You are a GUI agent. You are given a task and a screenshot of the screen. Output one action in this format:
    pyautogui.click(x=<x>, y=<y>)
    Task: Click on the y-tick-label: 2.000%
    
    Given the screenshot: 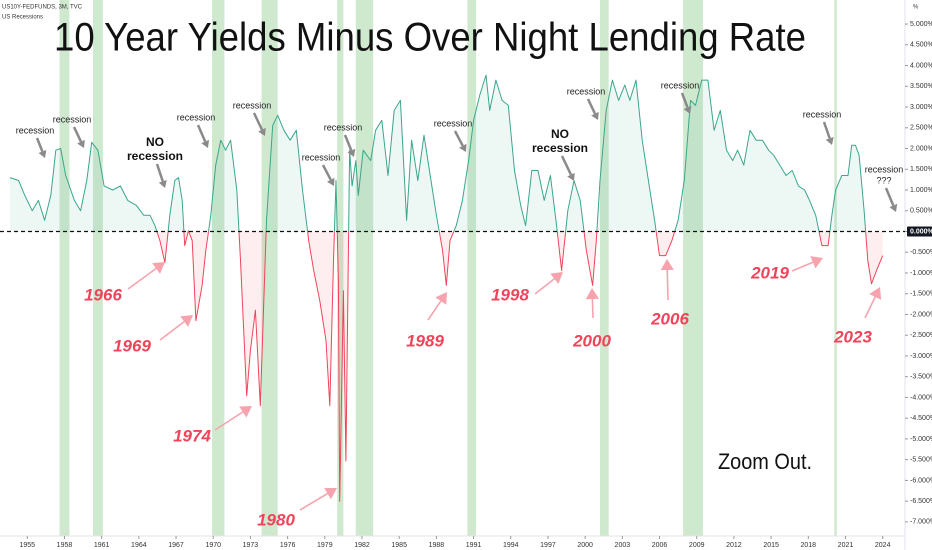 What is the action you would take?
    pyautogui.click(x=921, y=148)
    